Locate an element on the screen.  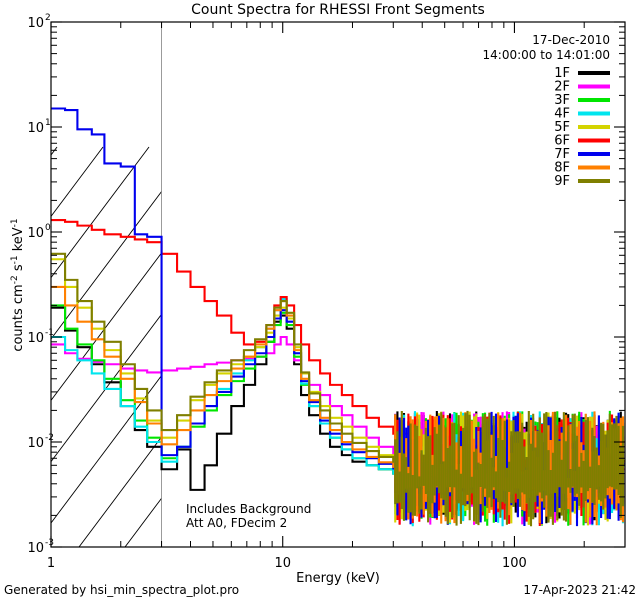
y-tick-label: 10 -3 is located at coordinates (40, 547).